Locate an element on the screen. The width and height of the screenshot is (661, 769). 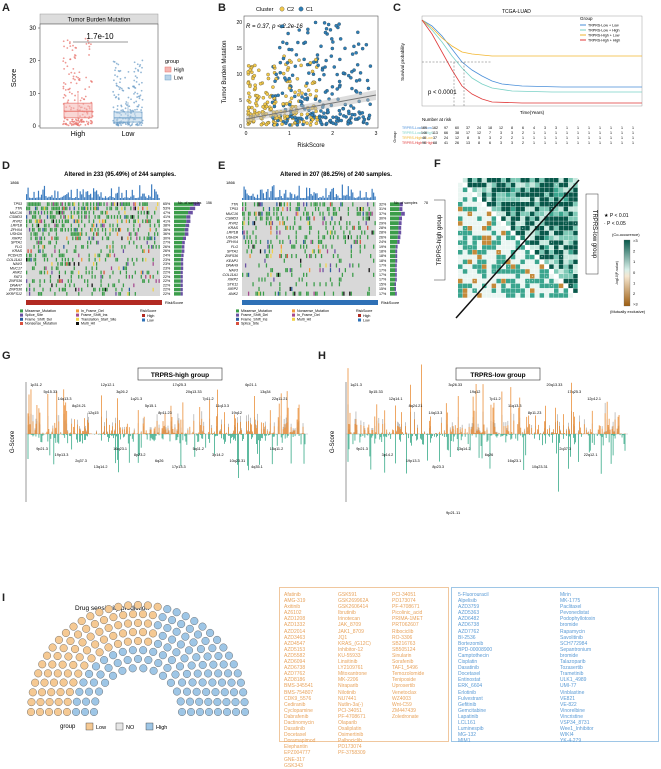
risk-cell: 8 is located at coordinates (468, 138).